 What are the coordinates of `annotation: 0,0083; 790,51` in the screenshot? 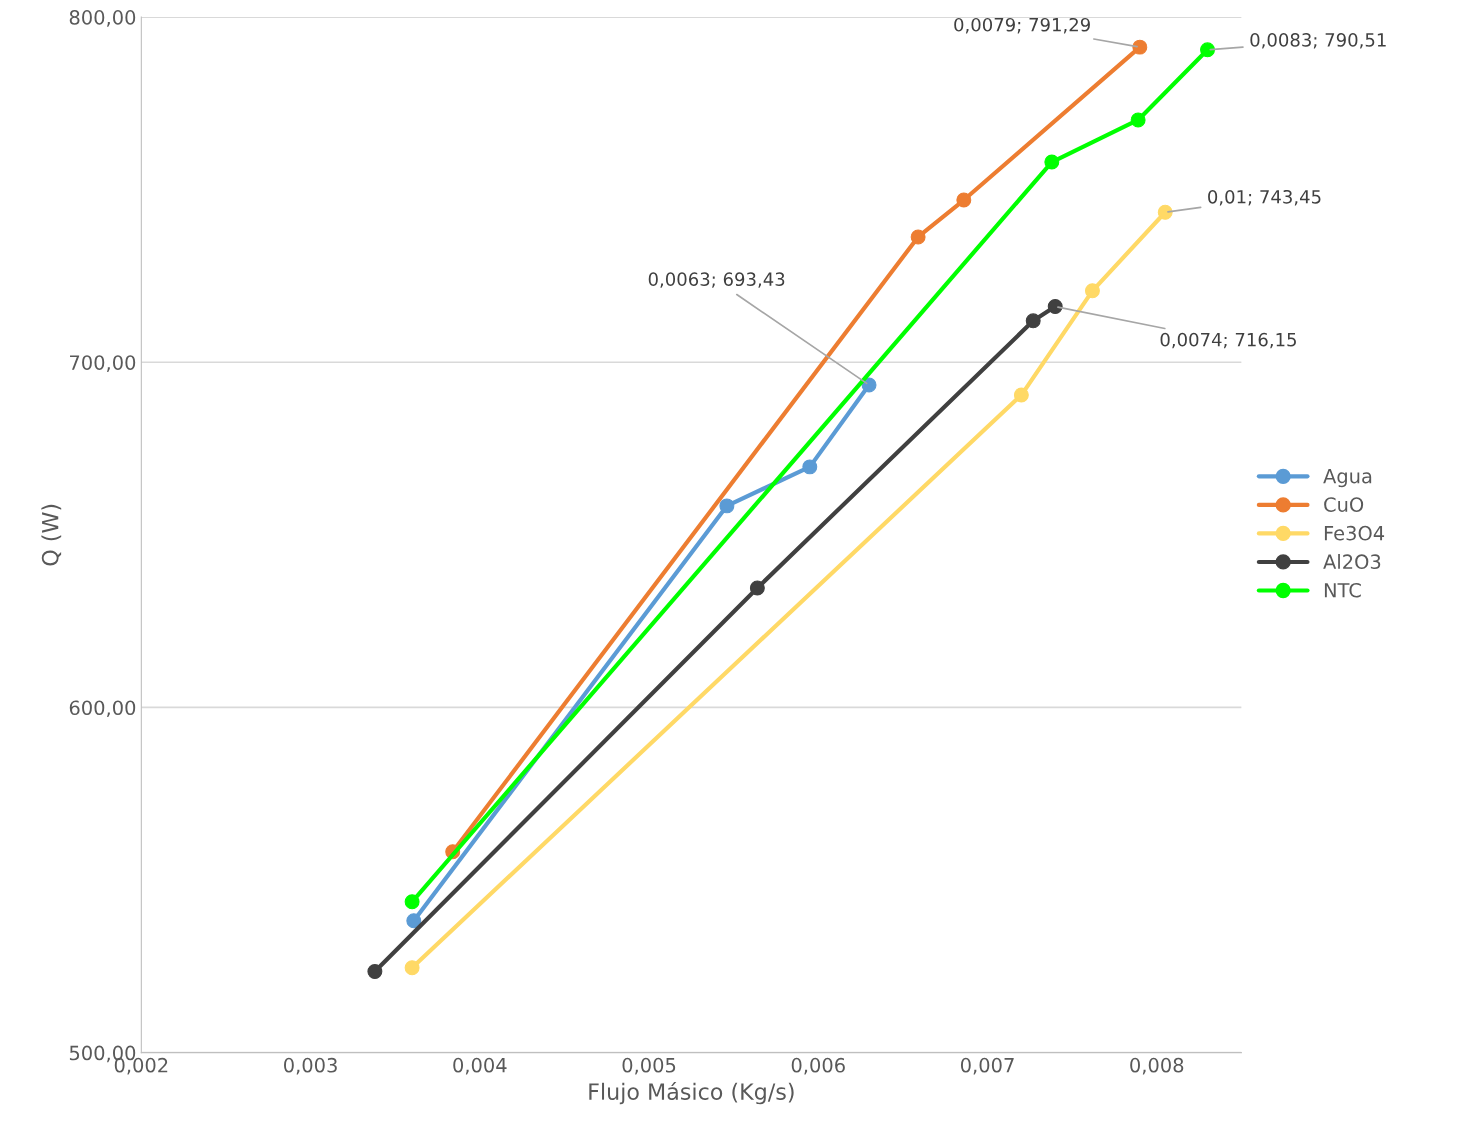 It's located at (1318, 41).